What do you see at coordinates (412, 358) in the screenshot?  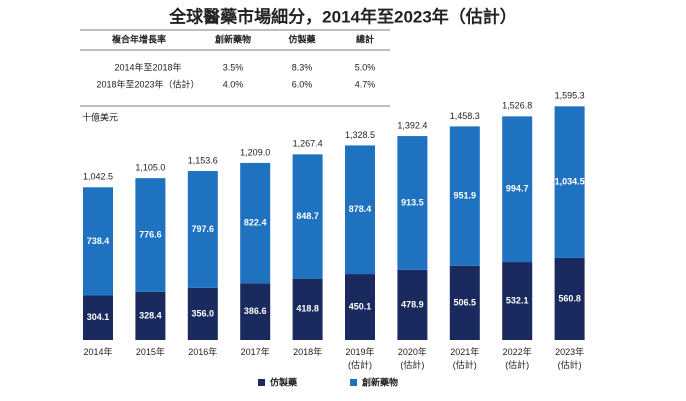 I see `x-tick-label: 2020年 (估計)` at bounding box center [412, 358].